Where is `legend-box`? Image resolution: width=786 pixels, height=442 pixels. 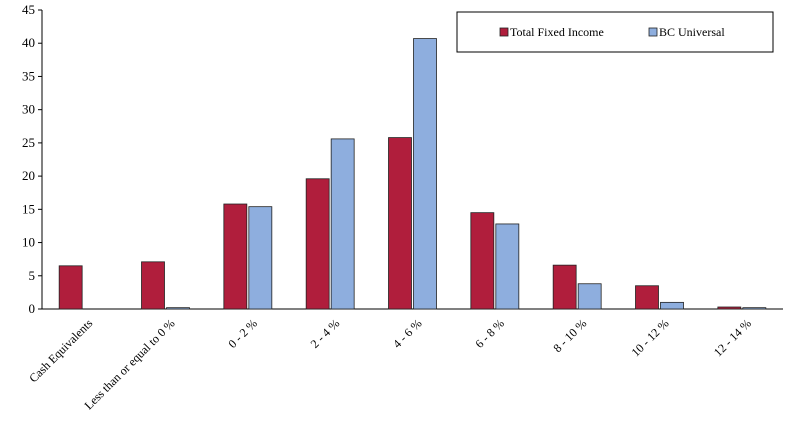
legend-box is located at coordinates (615, 32).